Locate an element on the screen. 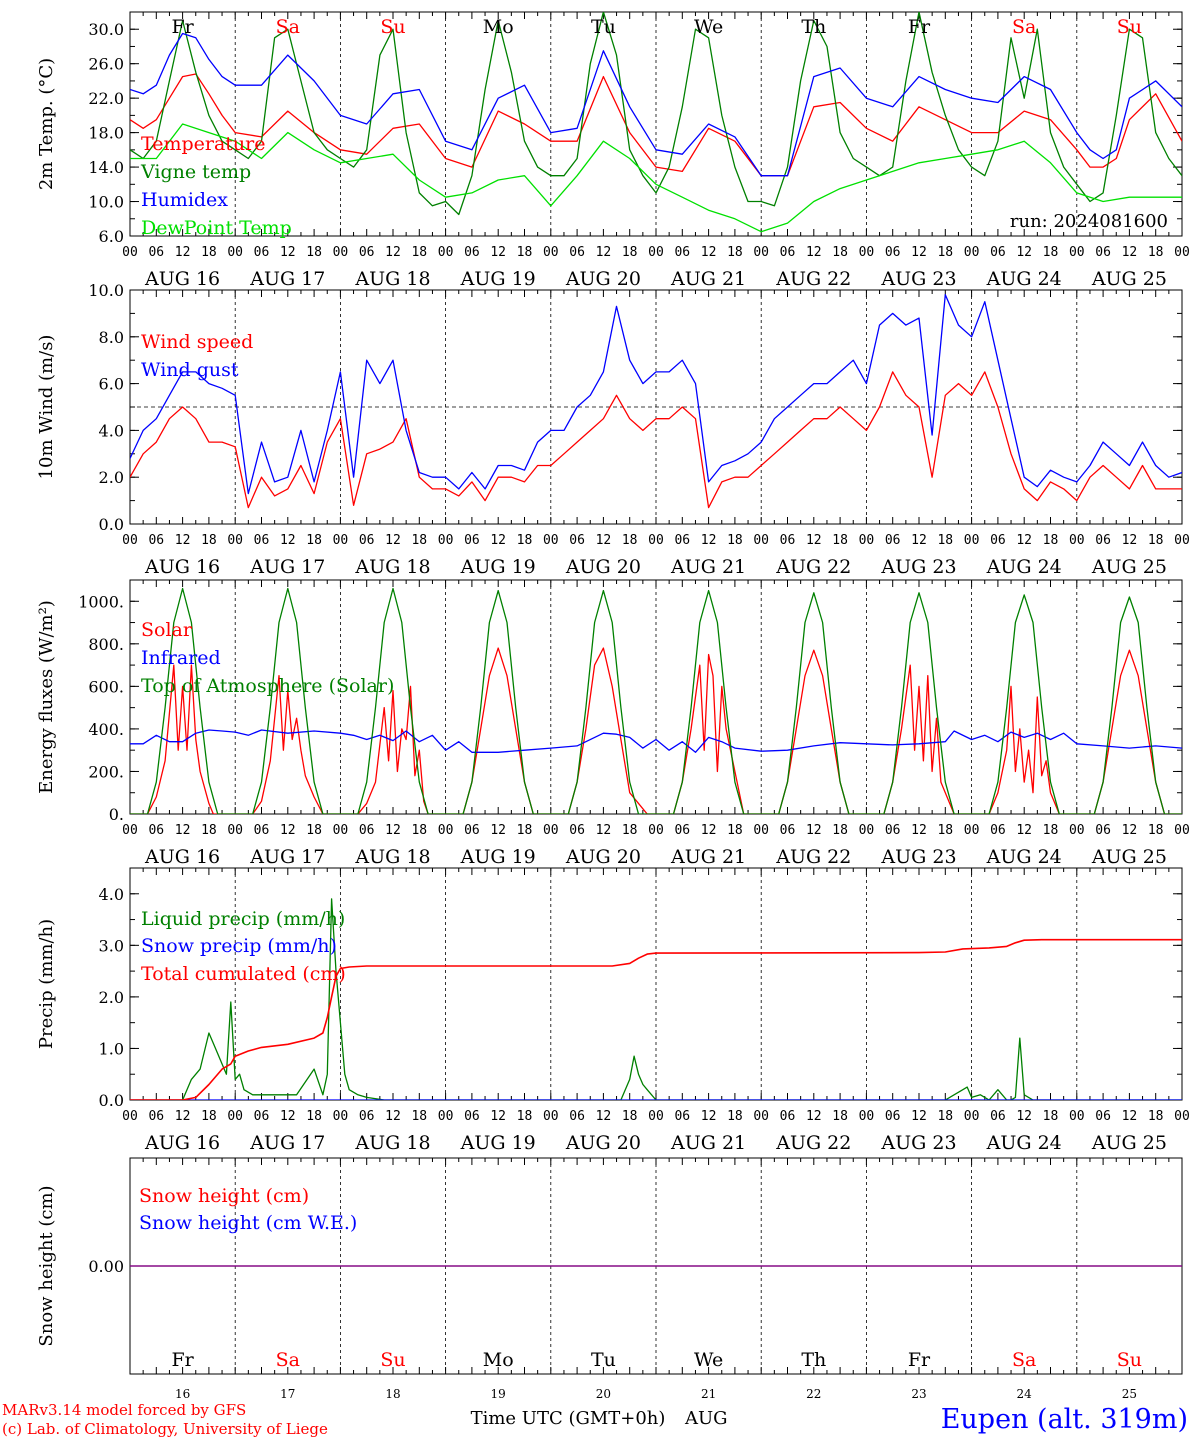 This screenshot has width=1194, height=1444. series-line-top-of-atmosphere-solar is located at coordinates (656, 700).